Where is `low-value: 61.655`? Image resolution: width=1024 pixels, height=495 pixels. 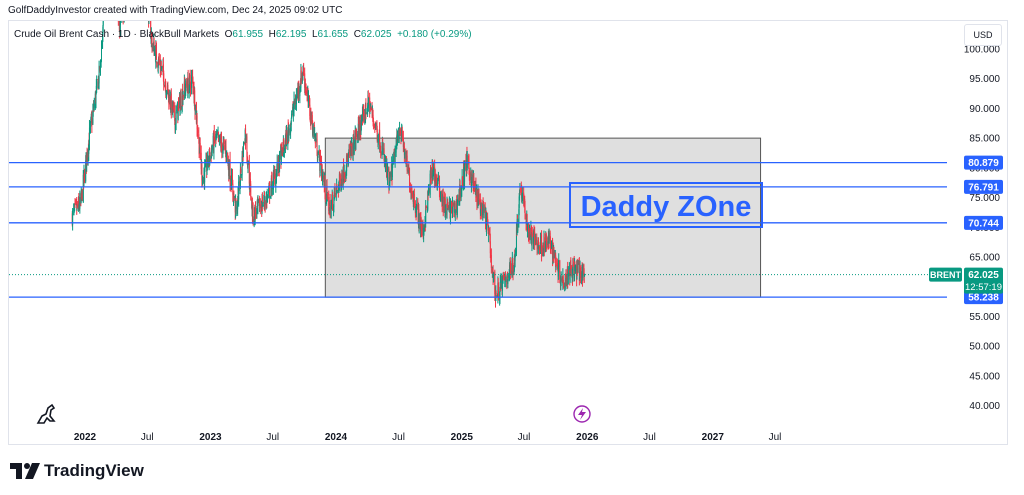 low-value: 61.655 is located at coordinates (333, 34).